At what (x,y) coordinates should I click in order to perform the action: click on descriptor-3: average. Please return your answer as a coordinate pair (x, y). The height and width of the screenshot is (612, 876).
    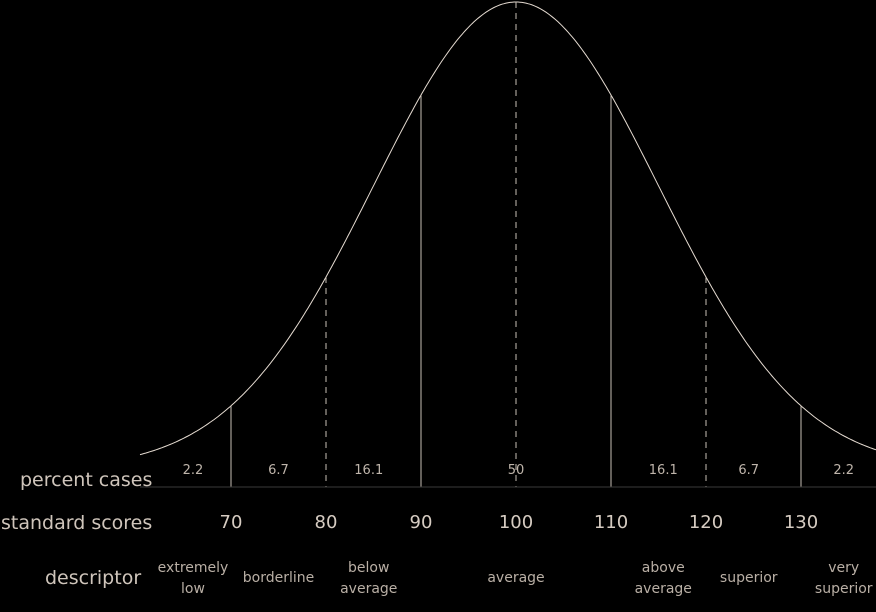
    Looking at the image, I should click on (516, 578).